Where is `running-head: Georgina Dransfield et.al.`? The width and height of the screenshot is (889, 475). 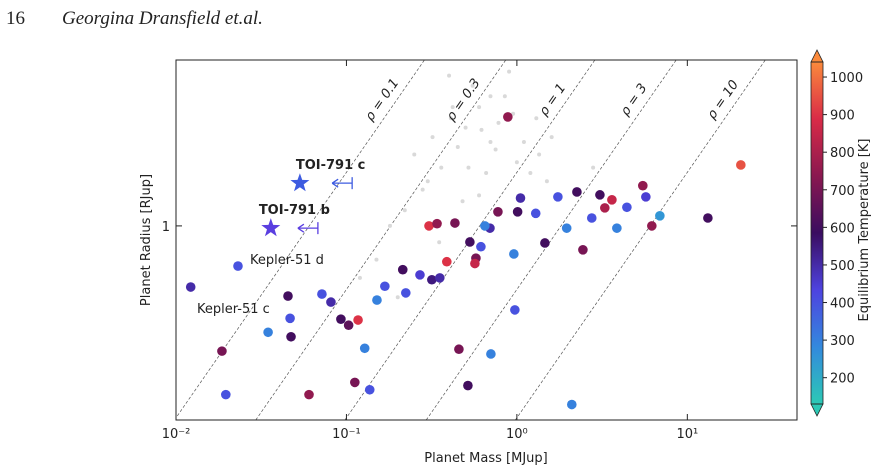
running-head: Georgina Dransfield et.al. is located at coordinates (162, 18).